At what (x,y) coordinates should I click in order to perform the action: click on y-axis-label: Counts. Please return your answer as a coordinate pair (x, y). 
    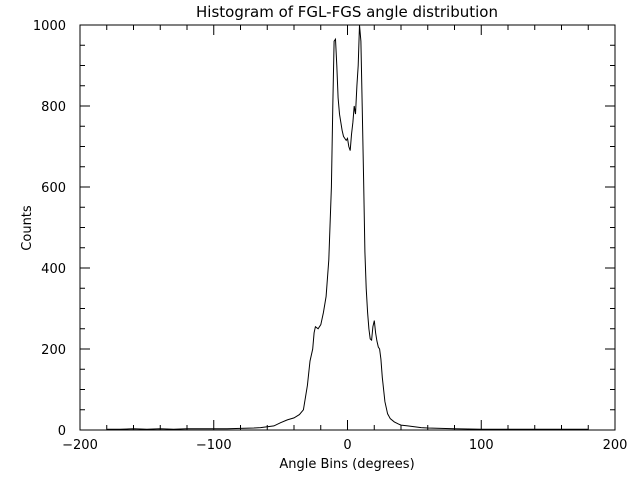
    Looking at the image, I should click on (27, 228).